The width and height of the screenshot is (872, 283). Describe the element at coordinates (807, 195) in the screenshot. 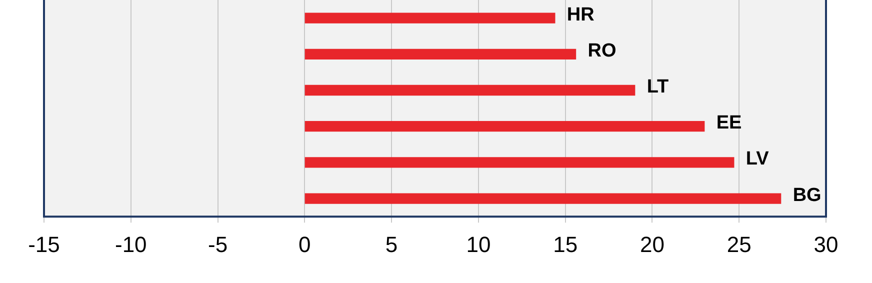

I see `y-tick-label: BG` at that location.